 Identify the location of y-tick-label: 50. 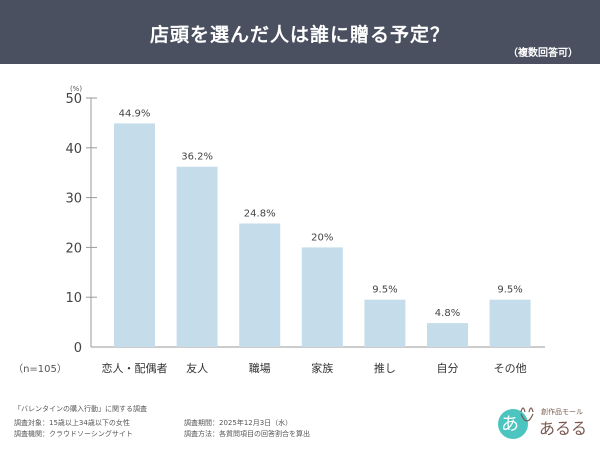
(73, 99).